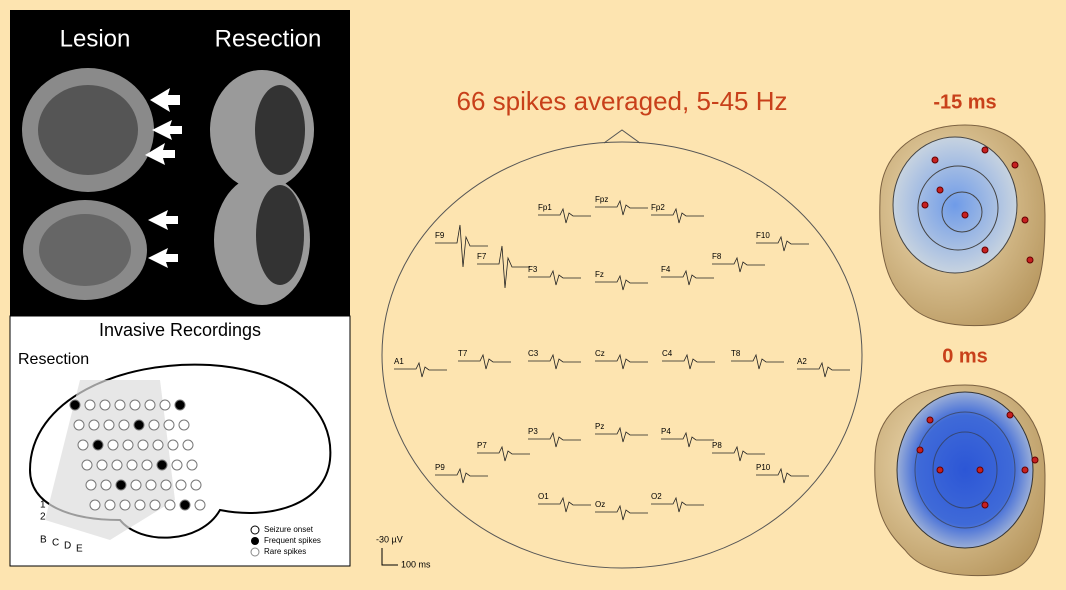  I want to click on topomap-label: -15 ms, so click(964, 102).